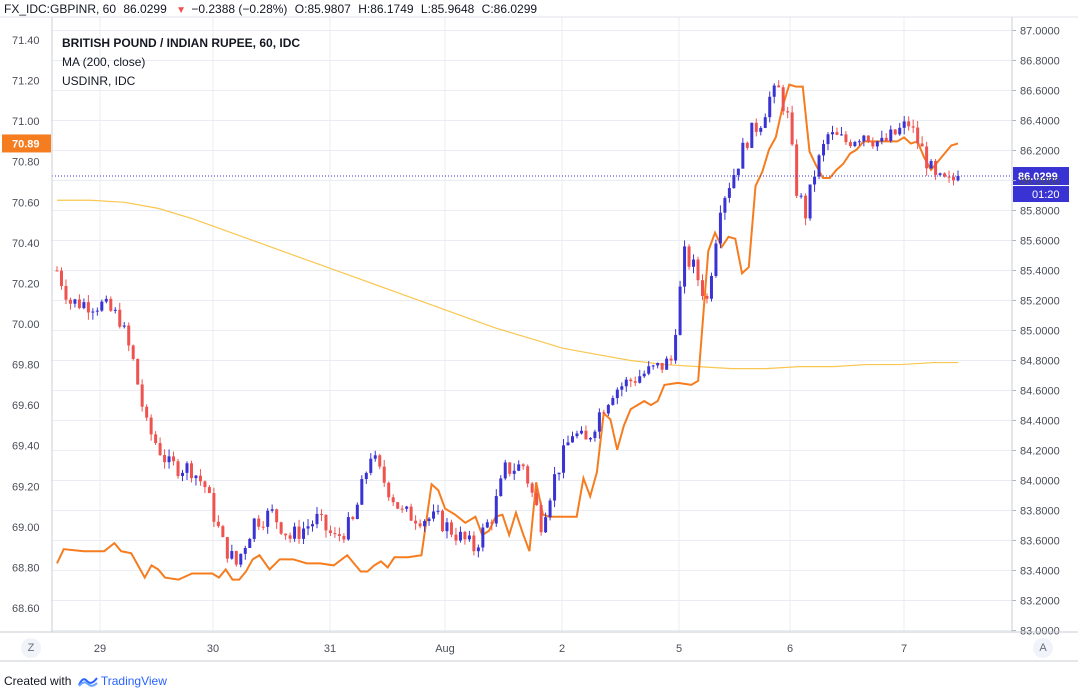 This screenshot has width=1078, height=691. I want to click on left-axis-tick: 68.60, so click(26, 609).